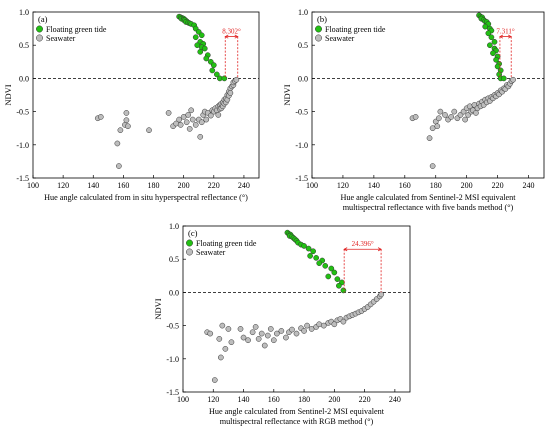 This screenshot has height=434, width=550. Describe the element at coordinates (231, 32) in the screenshot. I see `annotation-text: 8.302°` at that location.